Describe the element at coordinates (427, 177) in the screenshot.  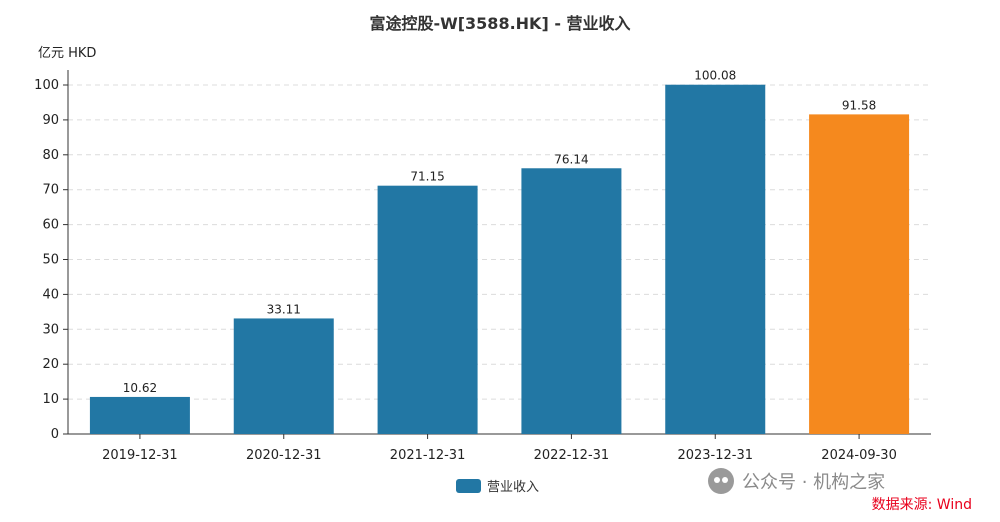
I see `data-label: 71.15` at that location.